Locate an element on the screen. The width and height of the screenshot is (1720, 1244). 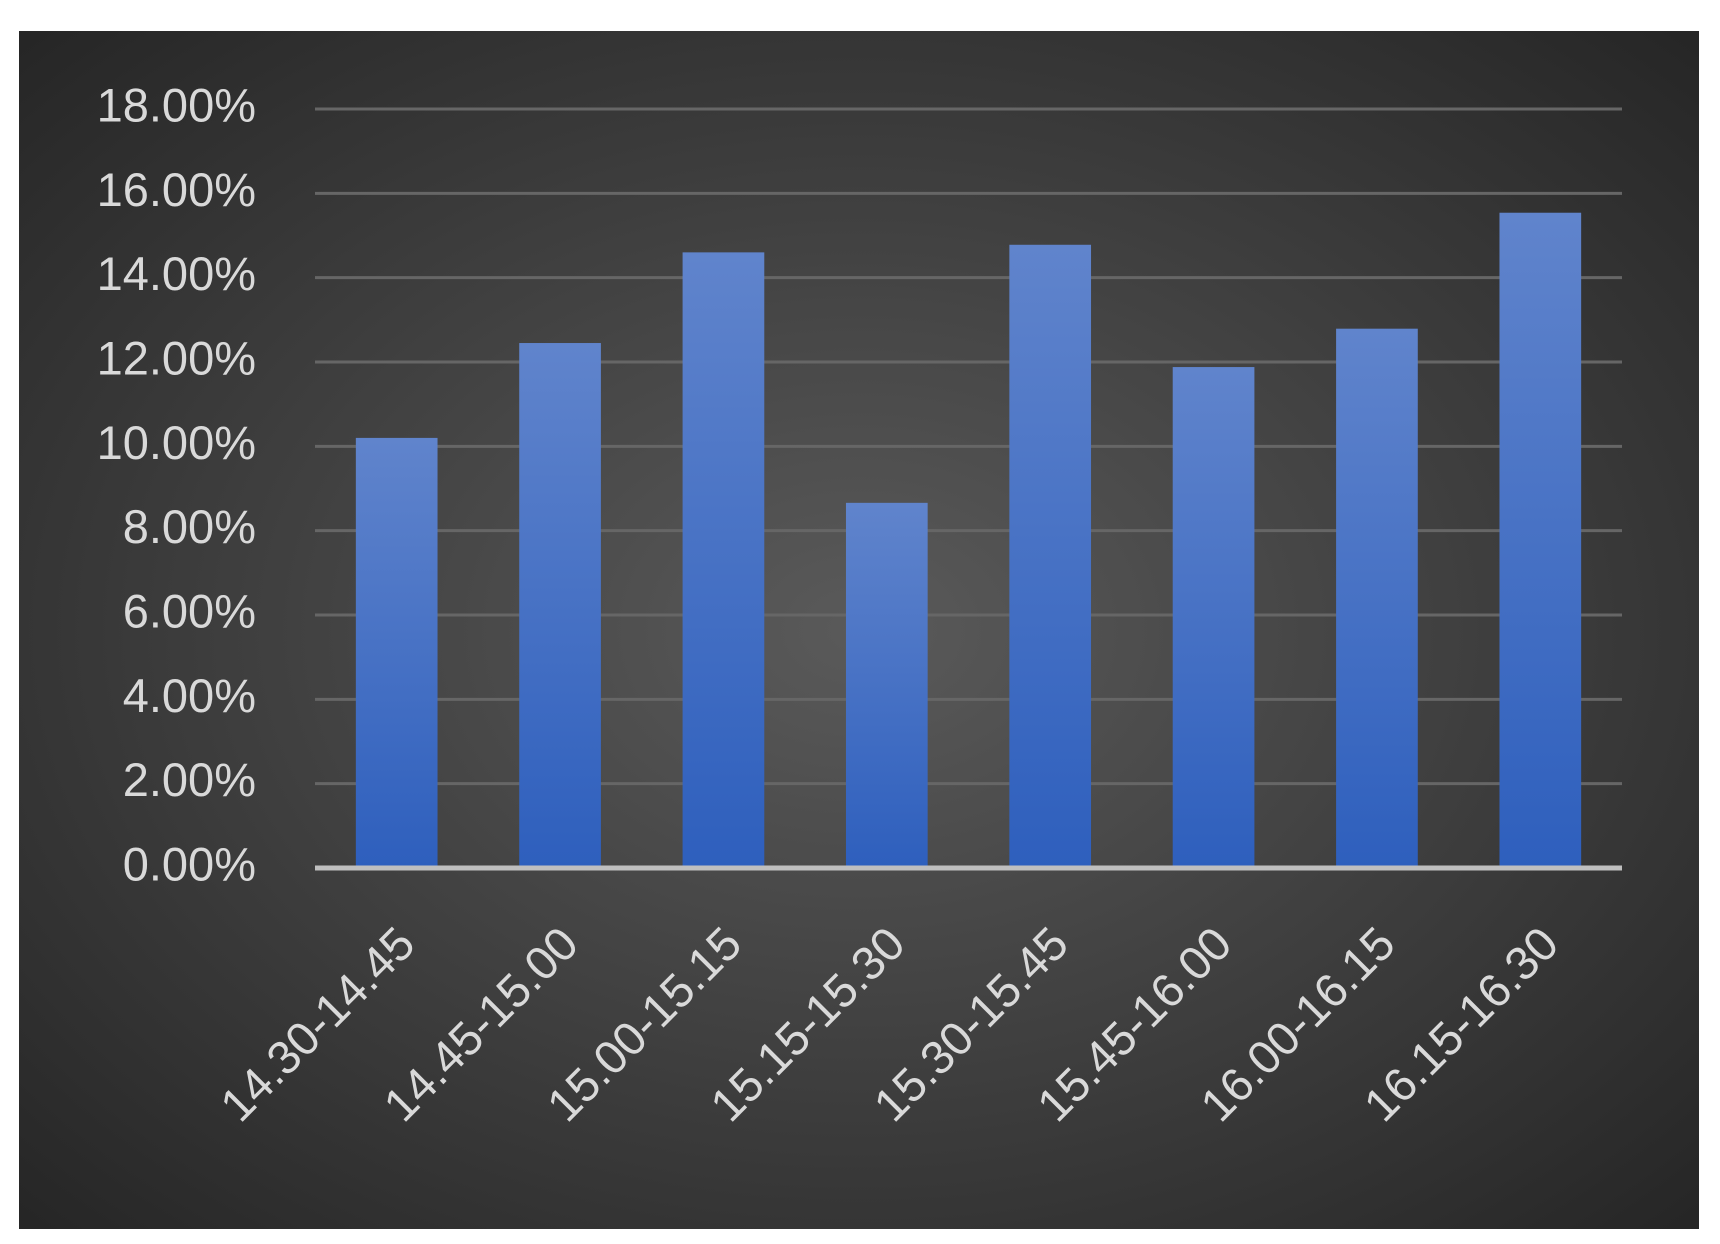
y-tick-label: 18.00% is located at coordinates (176, 104).